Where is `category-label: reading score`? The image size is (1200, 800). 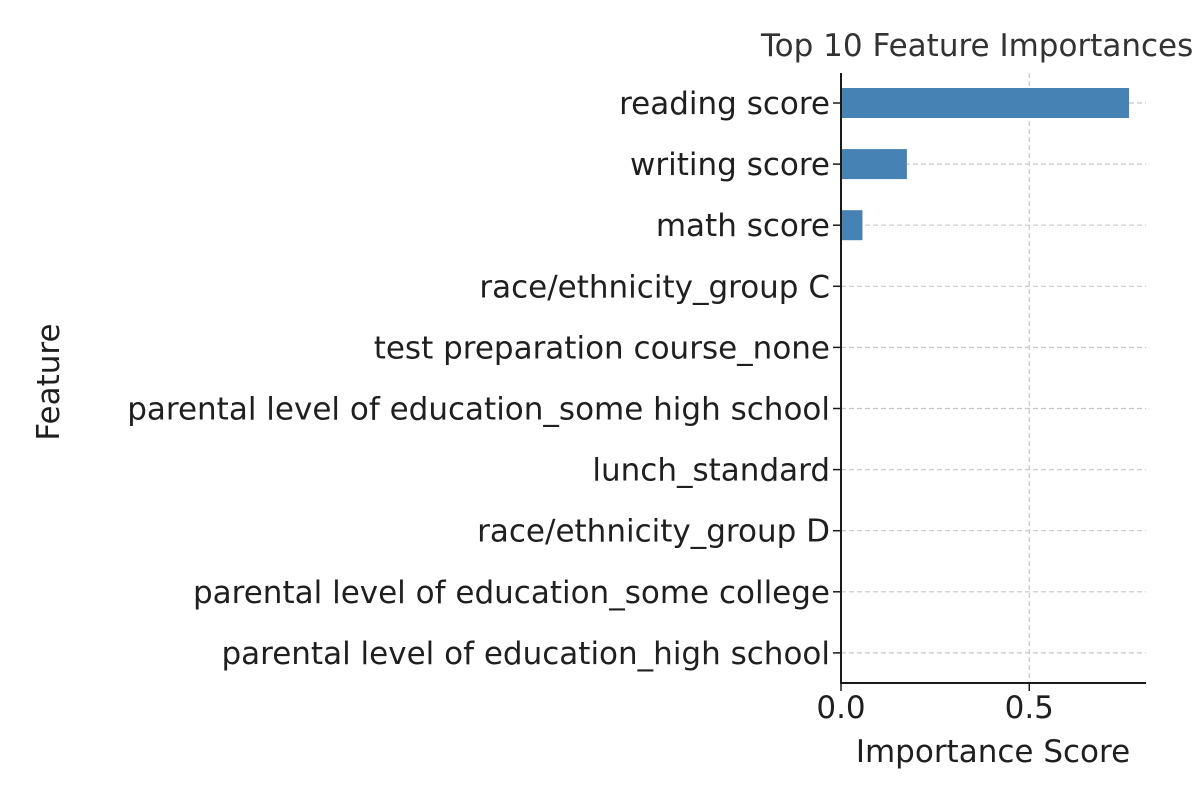 category-label: reading score is located at coordinates (724, 104).